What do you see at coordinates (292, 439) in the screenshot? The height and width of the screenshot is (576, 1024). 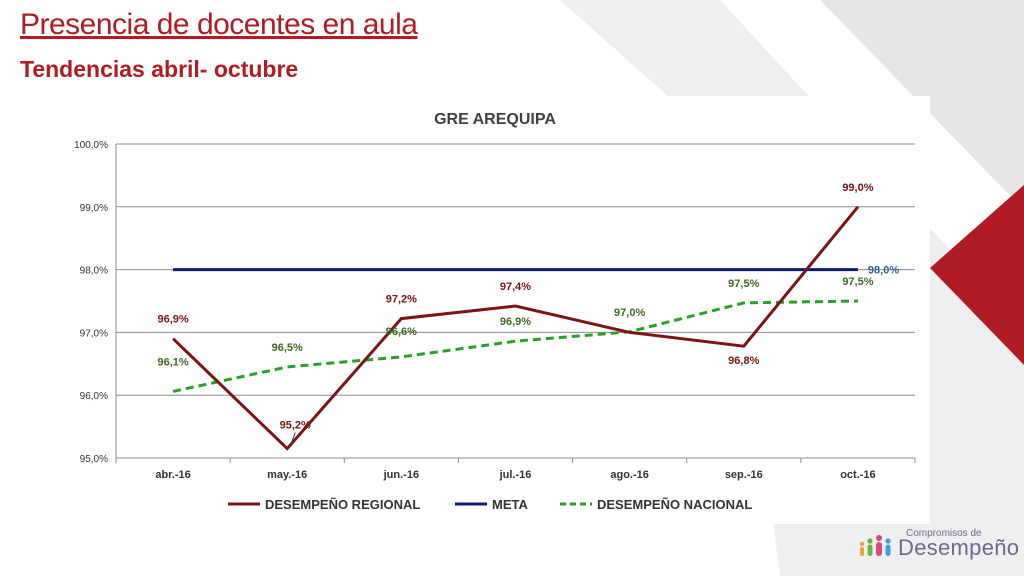 I see `data-label-leader` at bounding box center [292, 439].